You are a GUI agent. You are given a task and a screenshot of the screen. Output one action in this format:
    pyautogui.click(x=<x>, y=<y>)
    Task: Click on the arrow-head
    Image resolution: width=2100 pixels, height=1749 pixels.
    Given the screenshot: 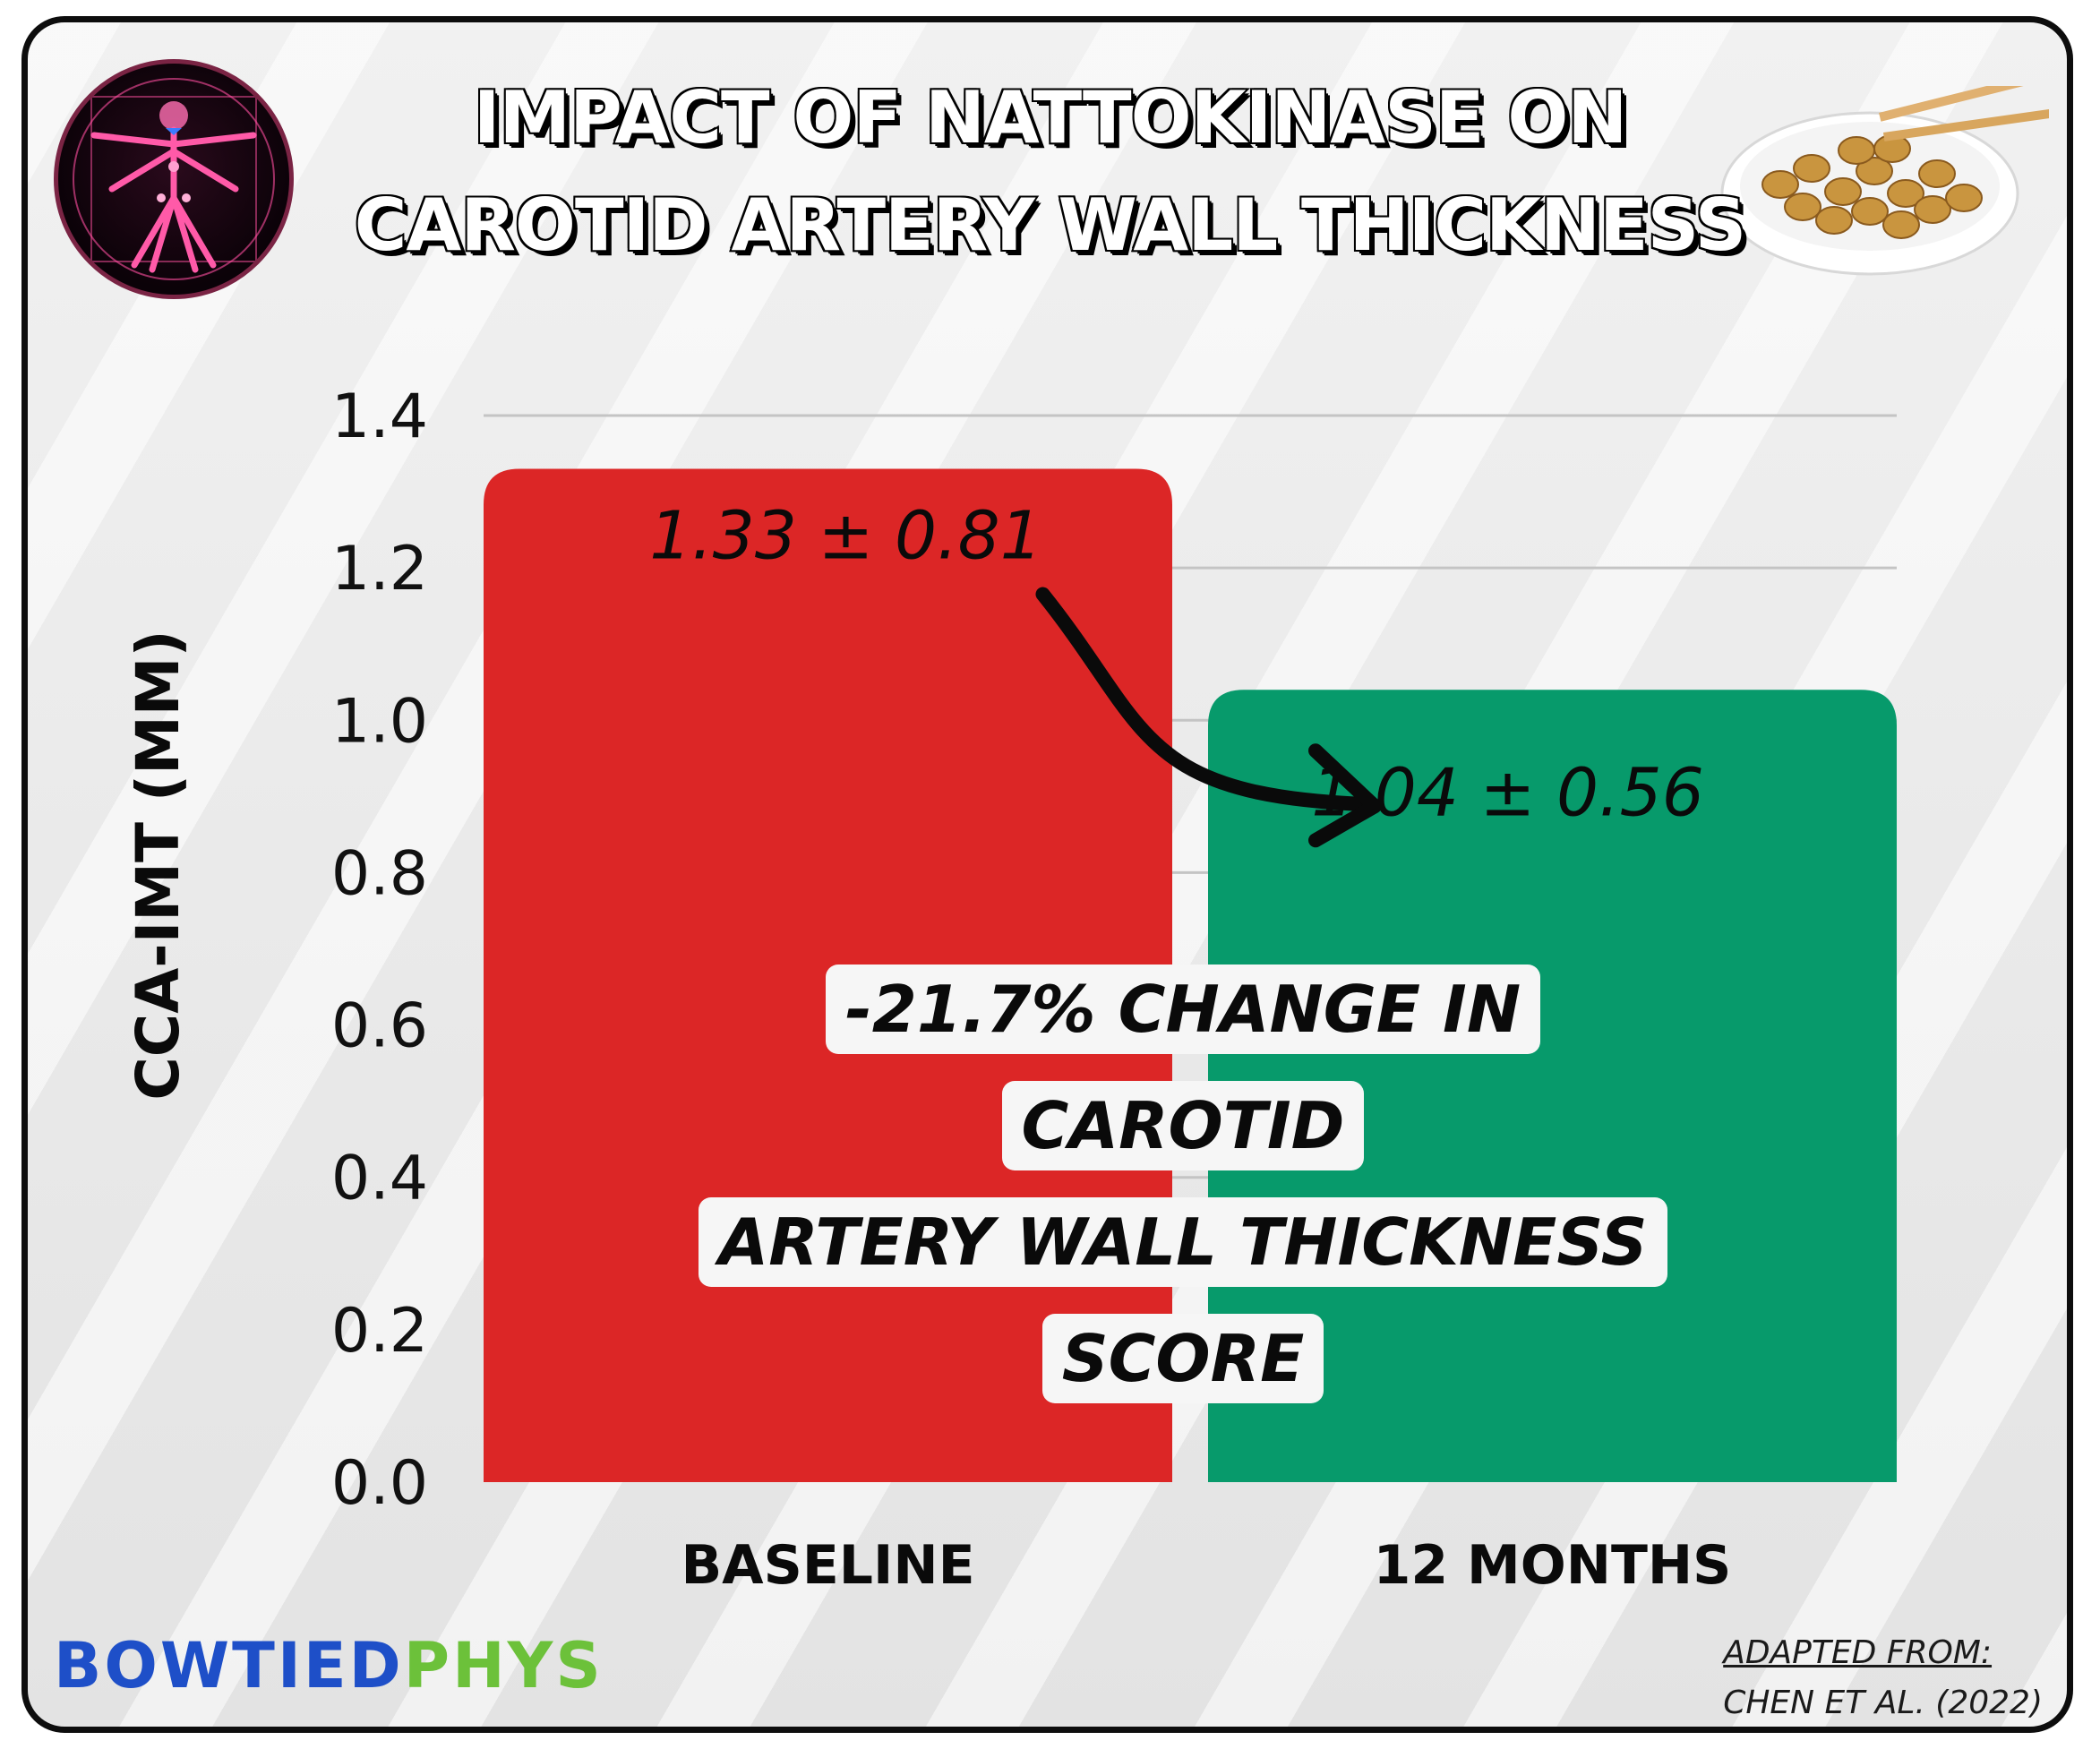 What is the action you would take?
    pyautogui.click(x=1345, y=796)
    